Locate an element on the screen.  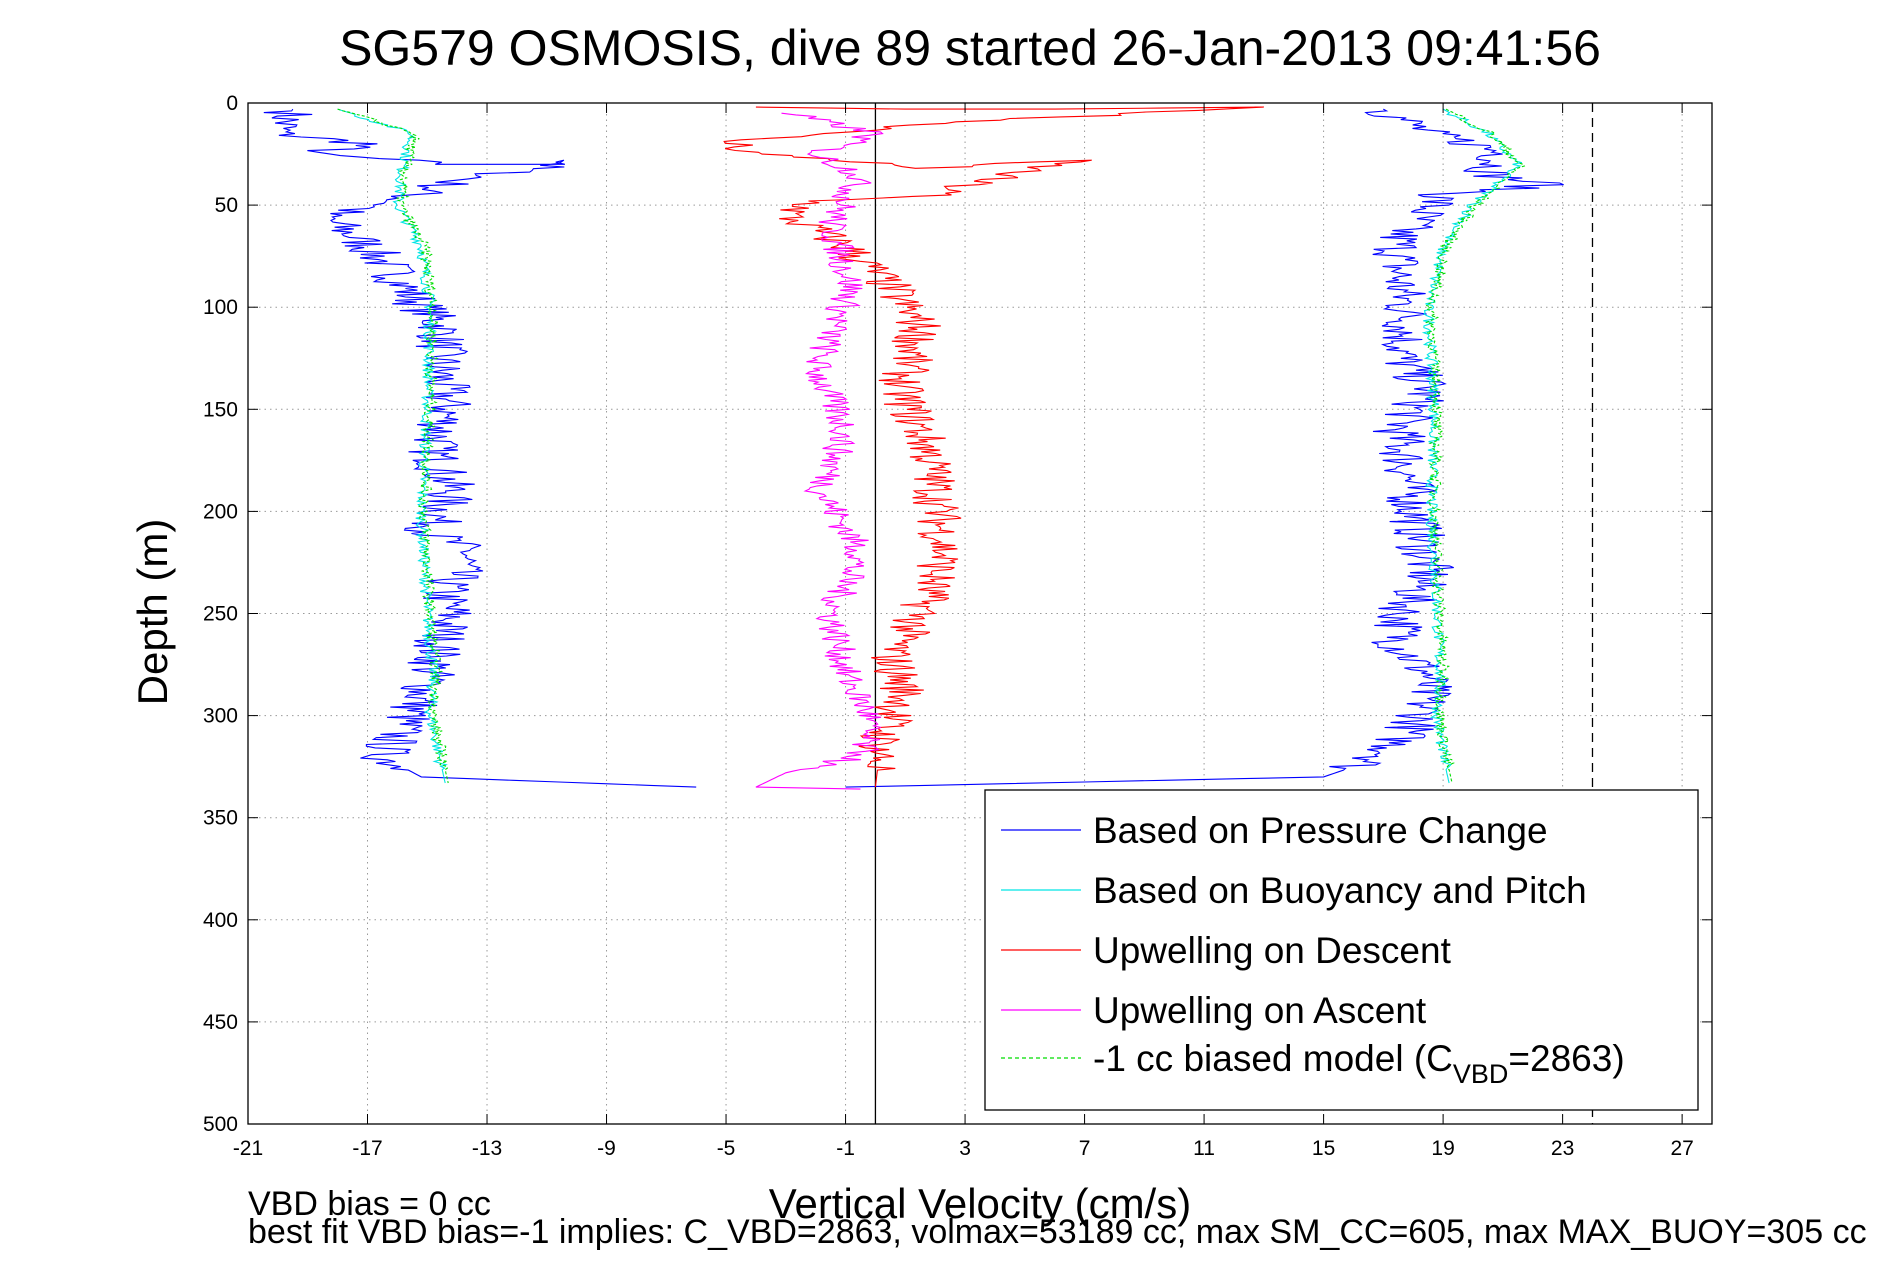
x-tick-label: -9 is located at coordinates (606, 1148).